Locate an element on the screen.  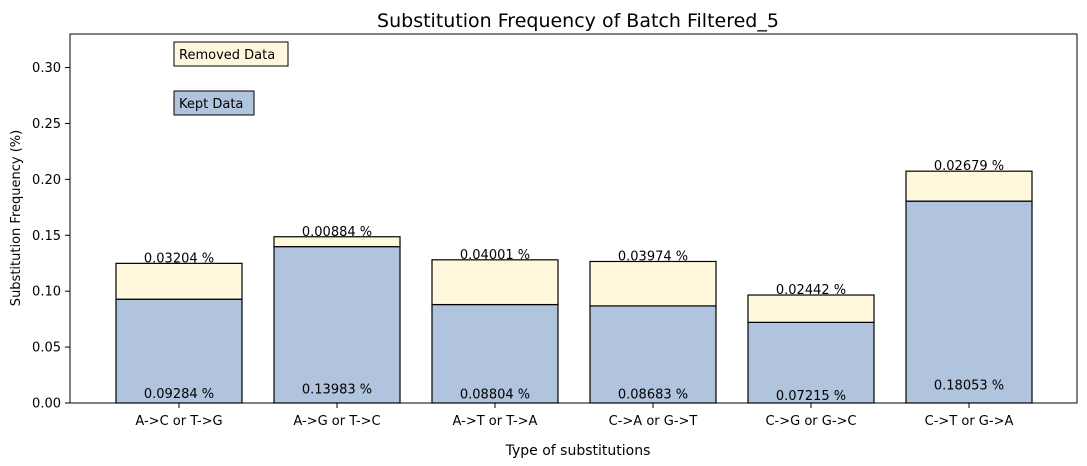
kept-data-label: 0.08683 % is located at coordinates (653, 395).